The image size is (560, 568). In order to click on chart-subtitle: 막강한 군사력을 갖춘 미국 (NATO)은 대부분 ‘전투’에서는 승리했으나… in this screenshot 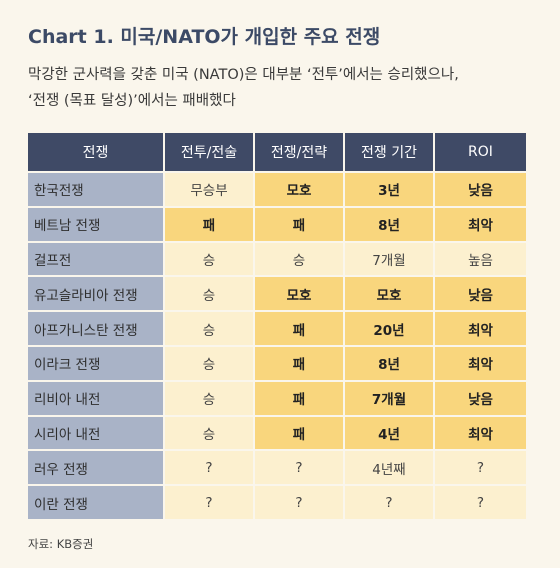, I will do `click(288, 88)`.